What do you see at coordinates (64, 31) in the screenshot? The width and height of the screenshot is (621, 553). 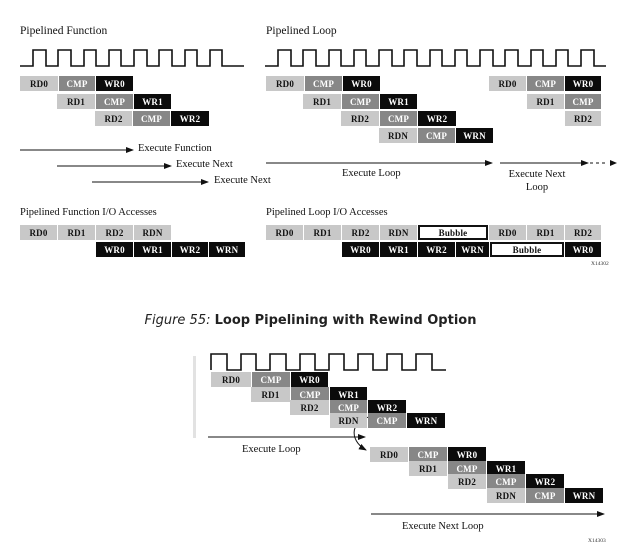 I see `pipelined-function-title: Pipelined Function` at bounding box center [64, 31].